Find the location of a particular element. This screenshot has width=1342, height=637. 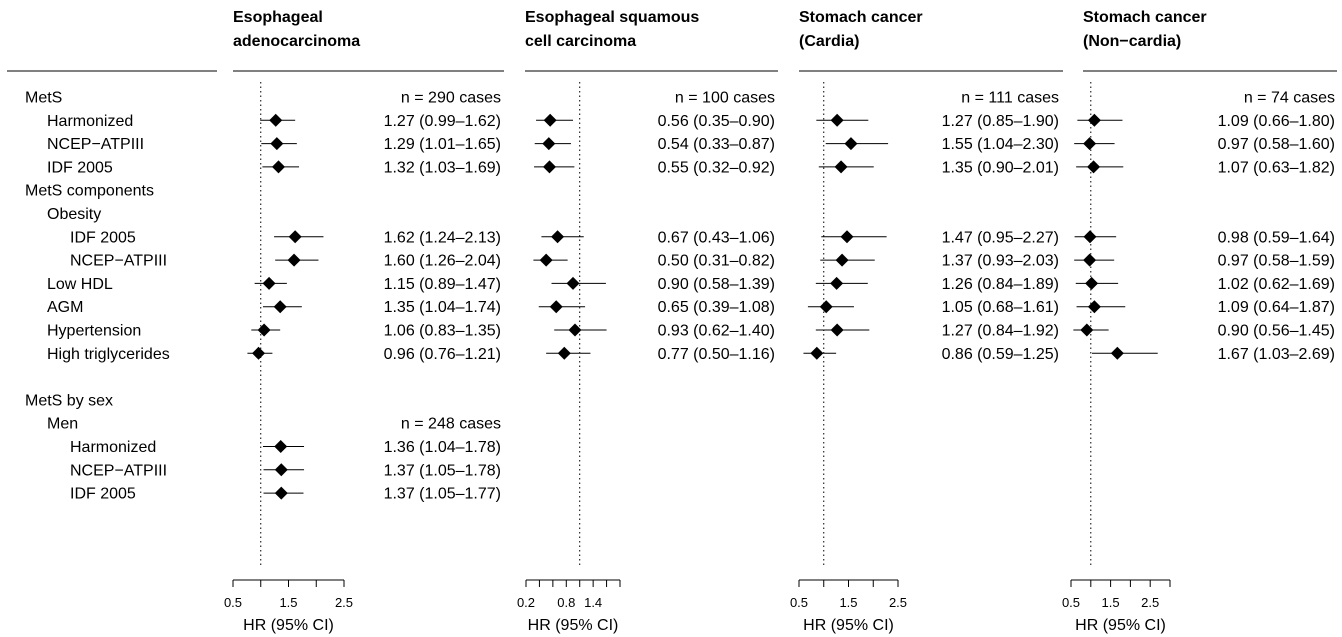

hr-ci-label: 1.15 (0.89–1.47) is located at coordinates (442, 284).